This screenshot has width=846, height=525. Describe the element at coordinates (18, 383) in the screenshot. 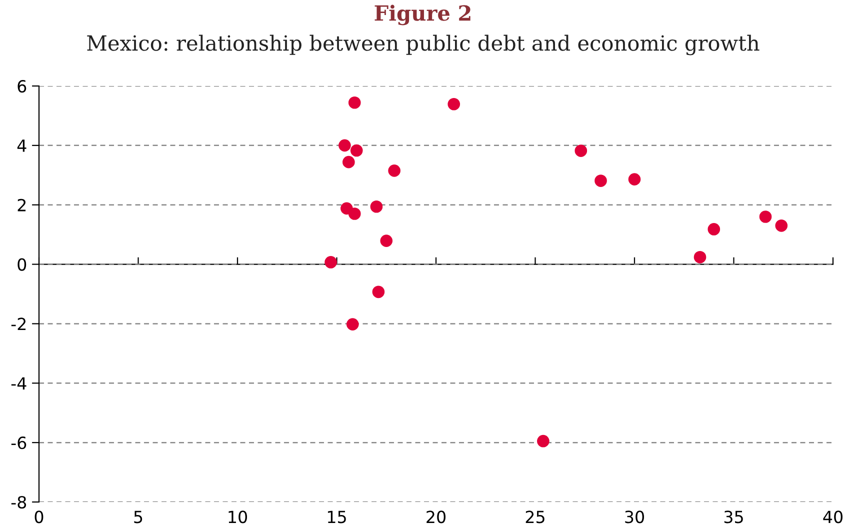

I see `y-tick-label: -4` at that location.